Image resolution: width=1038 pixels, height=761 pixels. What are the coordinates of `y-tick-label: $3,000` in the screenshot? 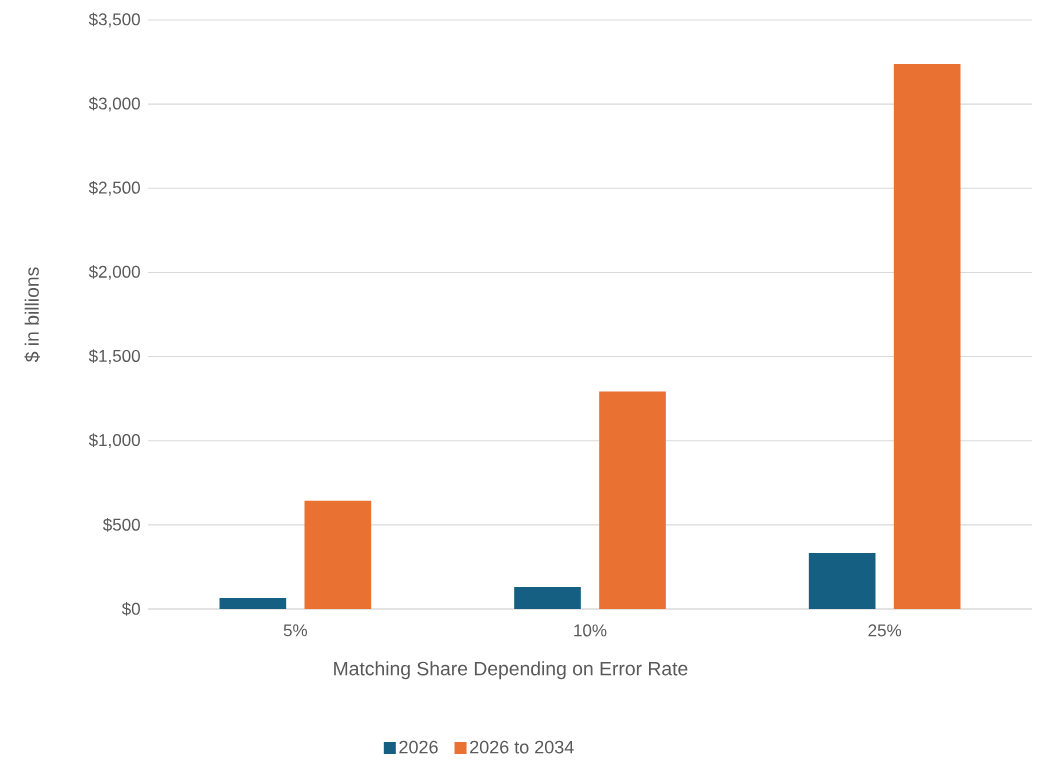 It's located at (114, 104).